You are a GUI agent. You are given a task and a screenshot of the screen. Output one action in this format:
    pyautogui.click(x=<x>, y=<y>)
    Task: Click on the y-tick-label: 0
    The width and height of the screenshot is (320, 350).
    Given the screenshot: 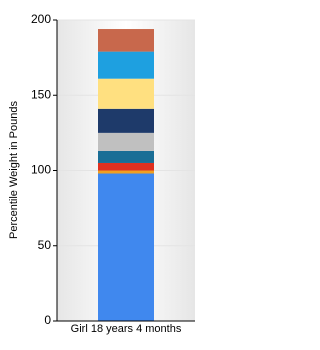 What is the action you would take?
    pyautogui.click(x=47, y=320)
    